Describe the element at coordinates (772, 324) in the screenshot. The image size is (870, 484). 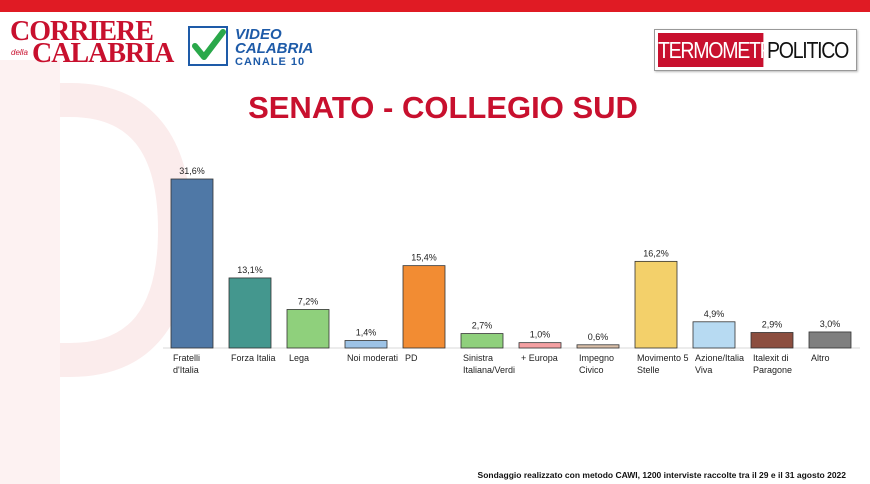
I see `data-label: 2,9%` at that location.